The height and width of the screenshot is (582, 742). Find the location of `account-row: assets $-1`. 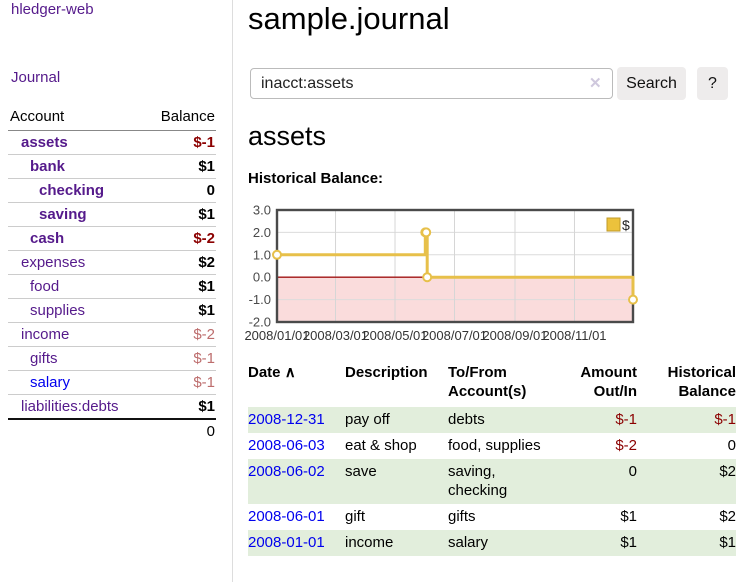

account-row: assets $-1 is located at coordinates (112, 143).